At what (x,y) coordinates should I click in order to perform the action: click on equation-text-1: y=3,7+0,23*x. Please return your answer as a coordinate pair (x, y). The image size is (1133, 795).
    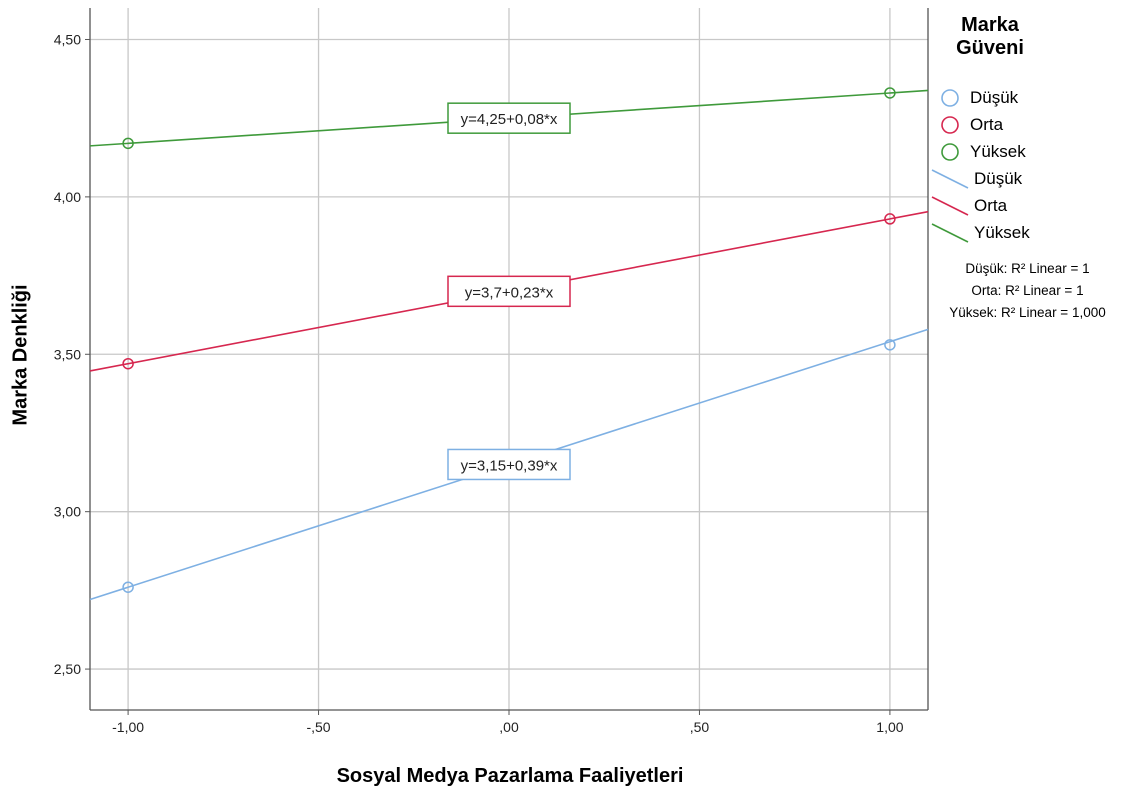
    Looking at the image, I should click on (509, 292).